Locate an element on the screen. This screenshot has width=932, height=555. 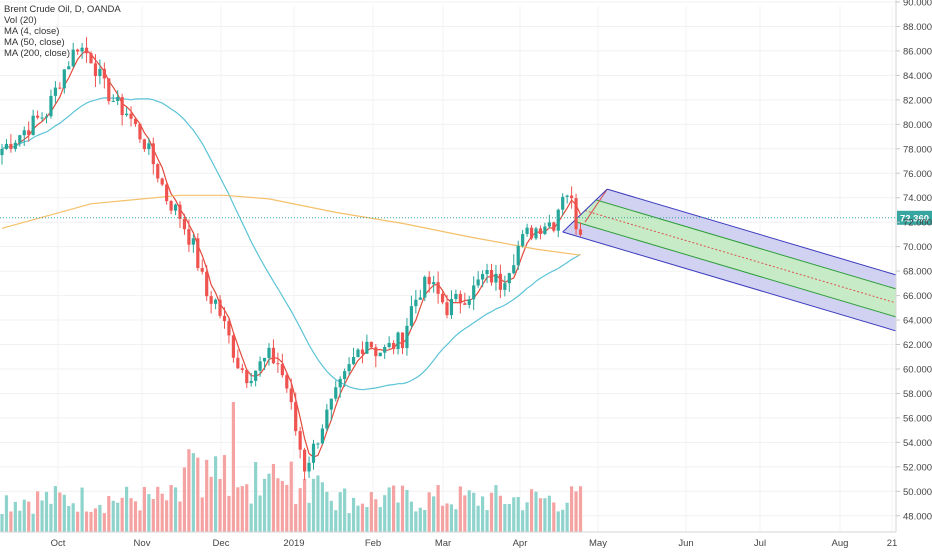
price-tick-label: 62.000 is located at coordinates (917, 345).